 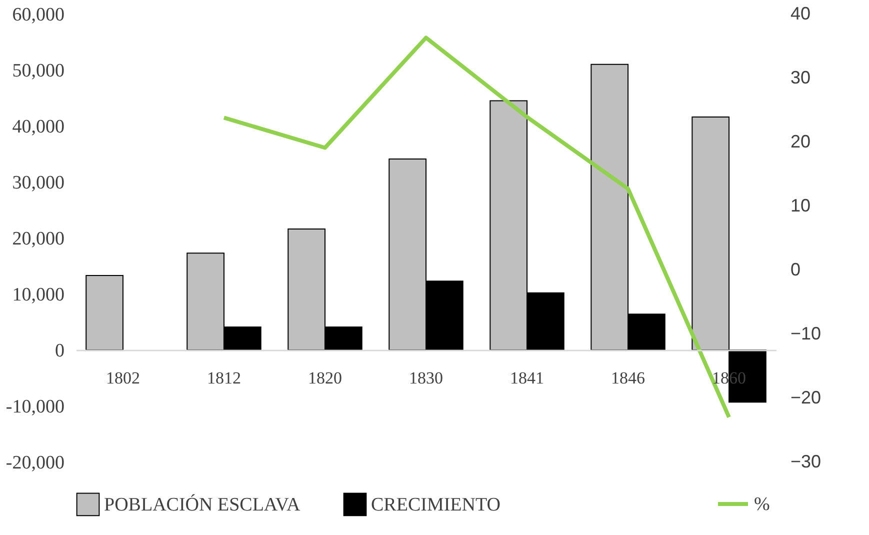 I want to click on y2-tick-label: 10, so click(x=800, y=206).